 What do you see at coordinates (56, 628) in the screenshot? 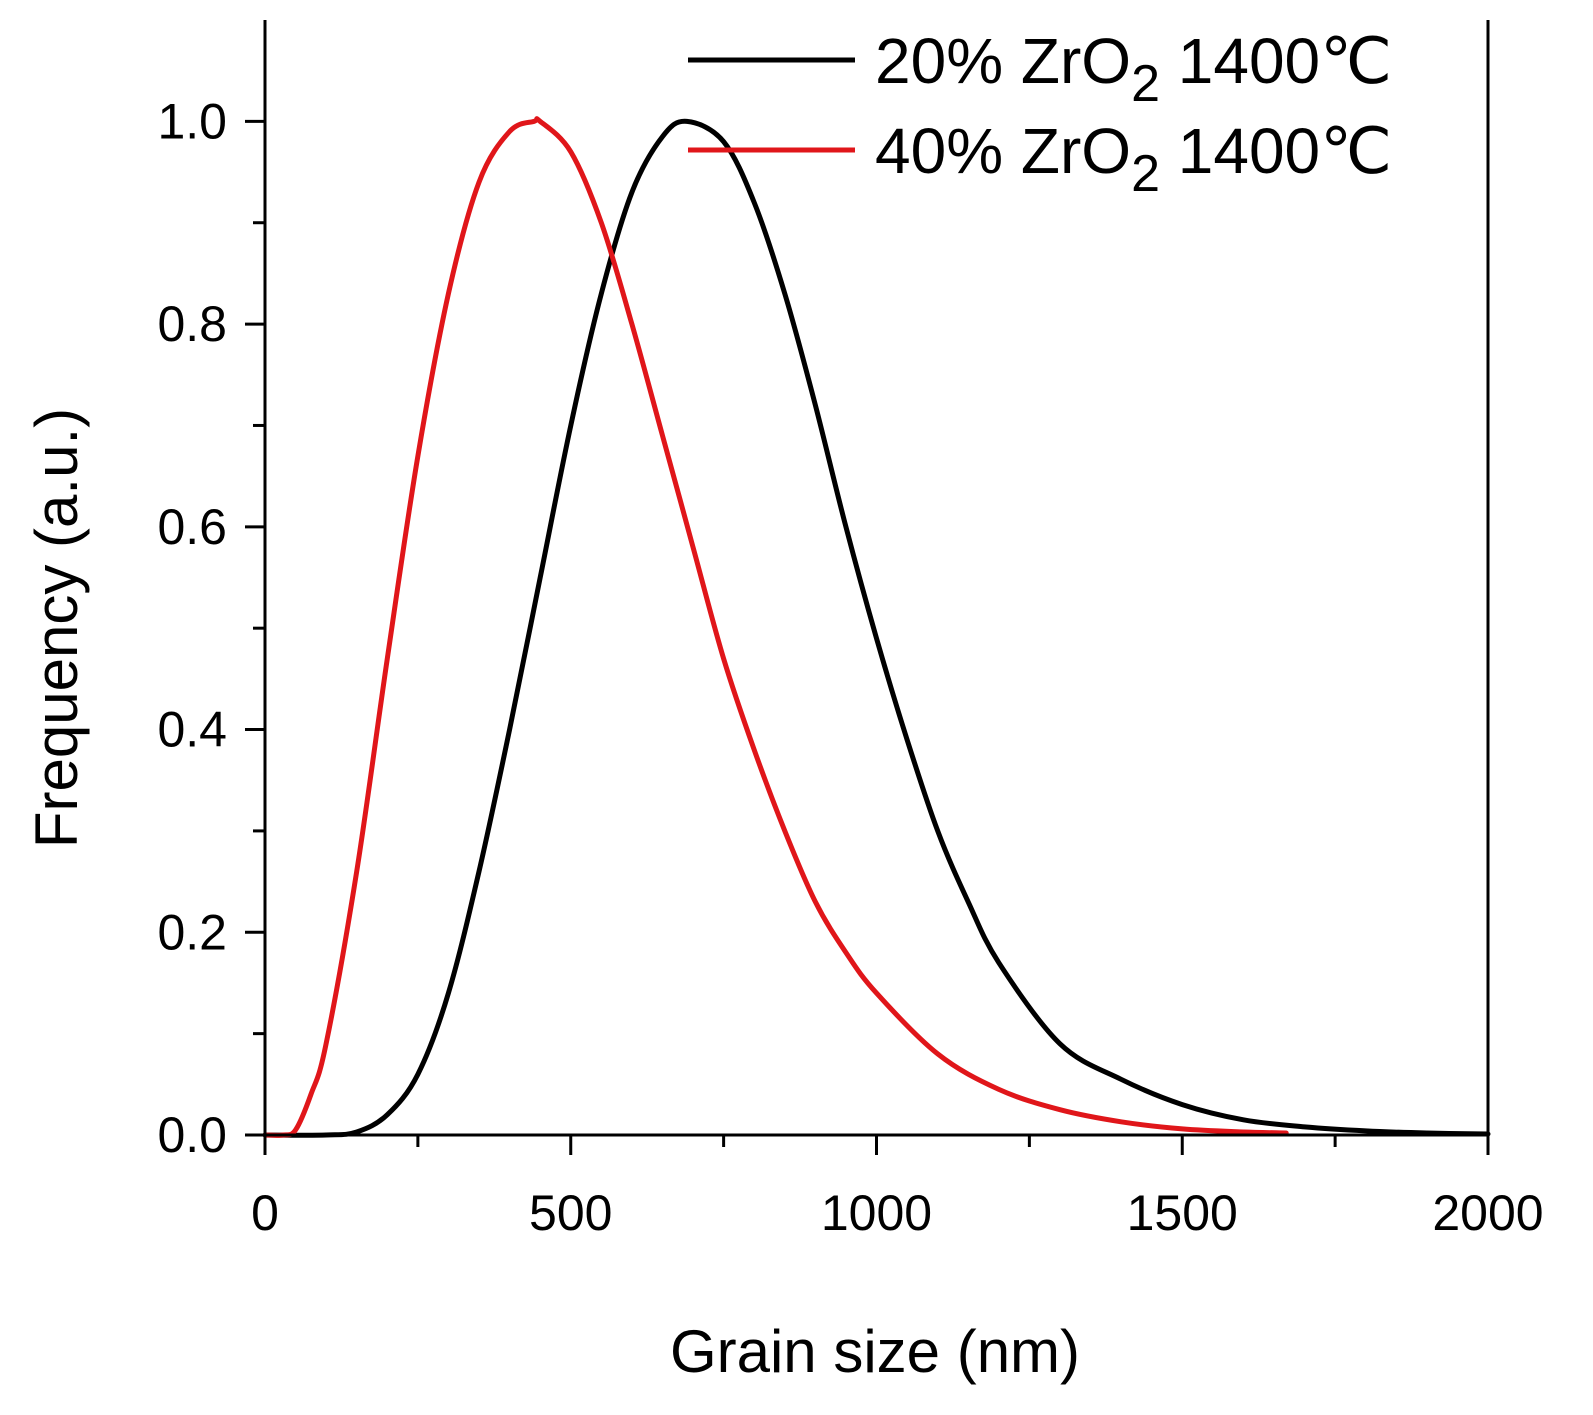
I see `y-axis-title: Frequency (a.u.)` at bounding box center [56, 628].